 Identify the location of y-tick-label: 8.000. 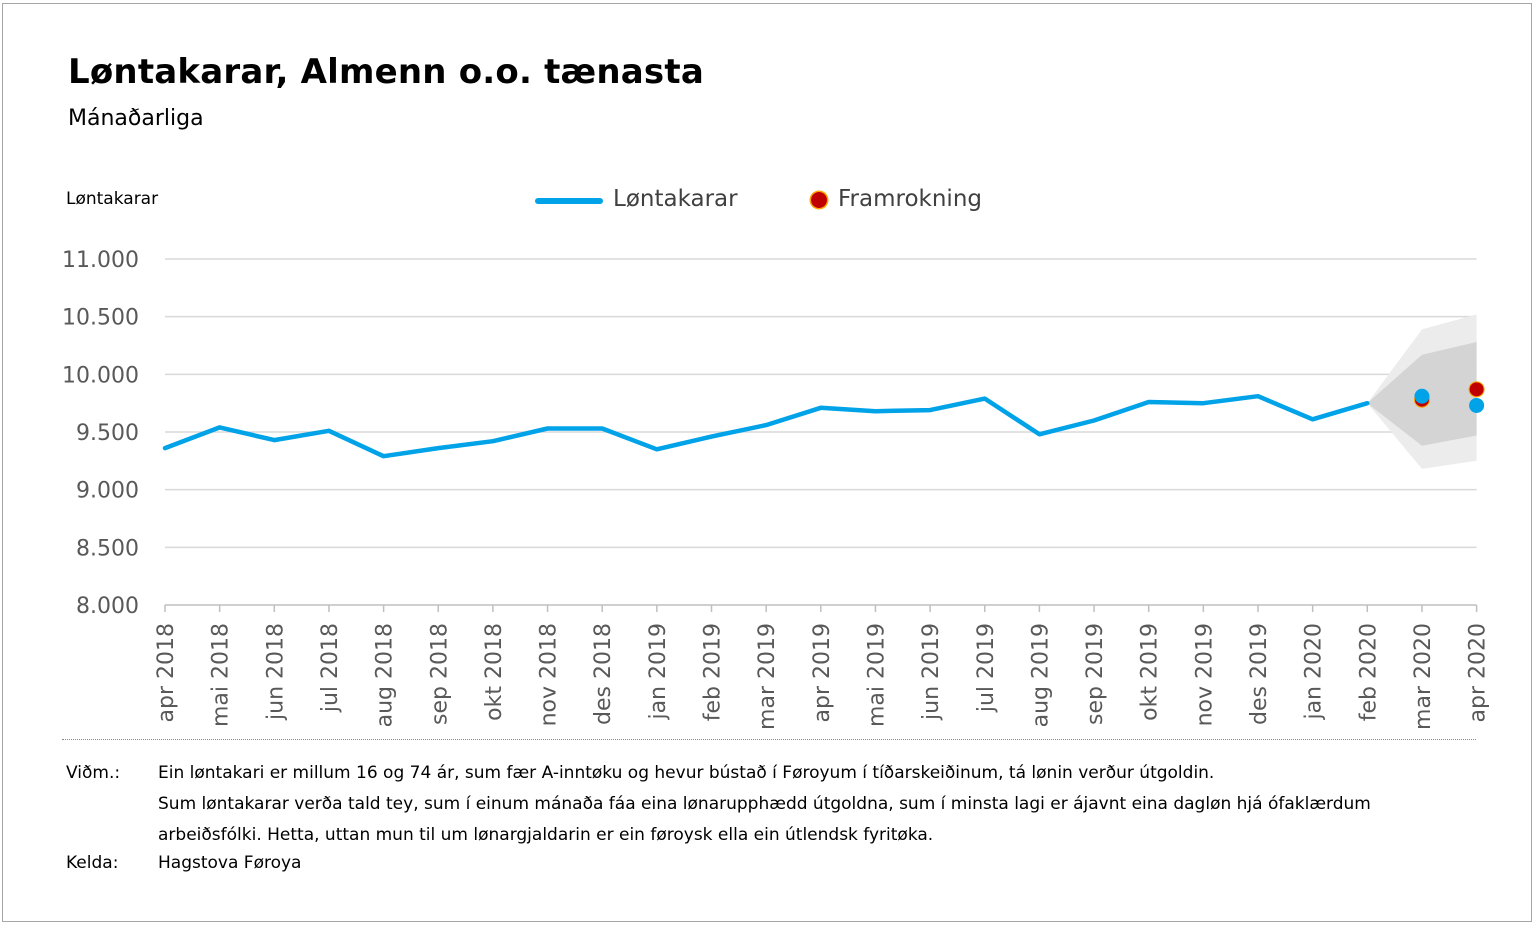
(107, 606).